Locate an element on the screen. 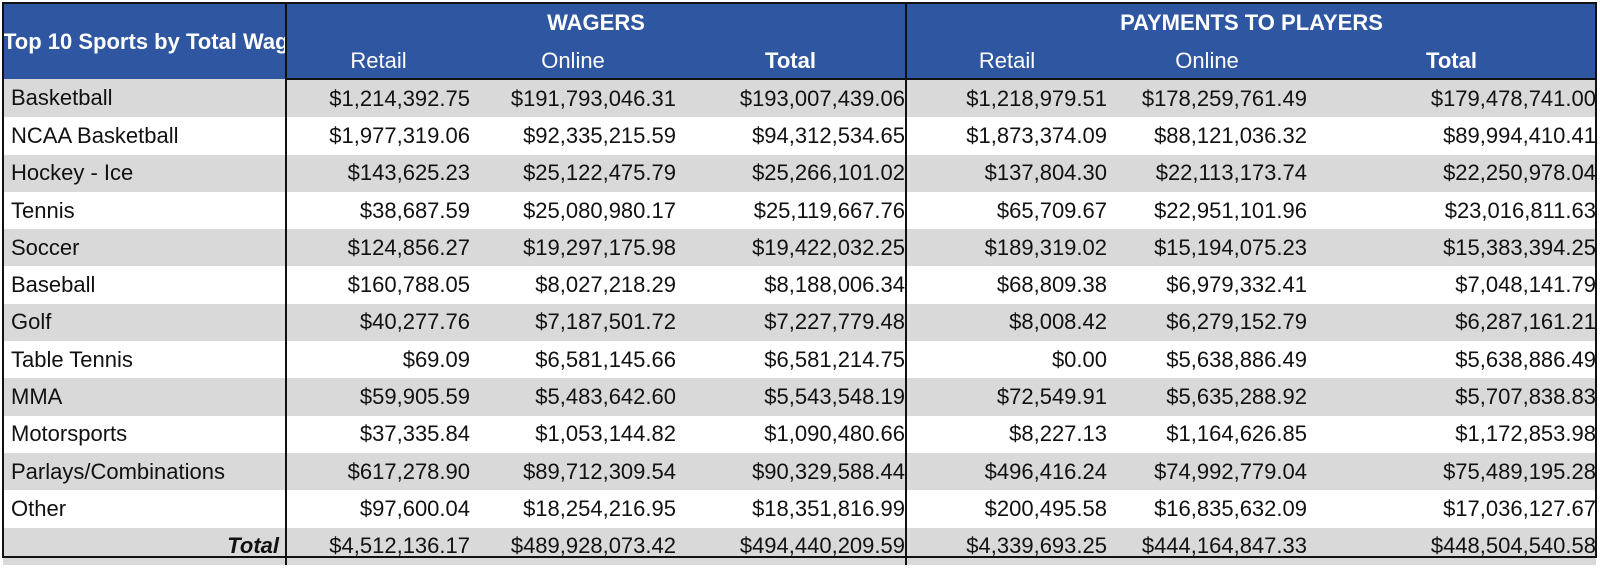  payments-online-cell: $5,638,886.49 is located at coordinates (1236, 359).